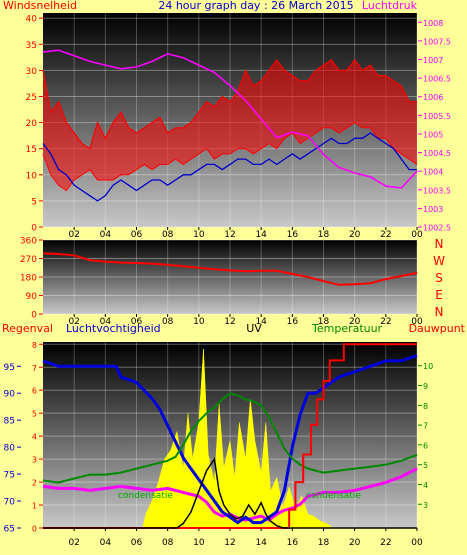 Image resolution: width=467 pixels, height=555 pixels. Describe the element at coordinates (439, 278) in the screenshot. I see `compass-label: S` at that location.